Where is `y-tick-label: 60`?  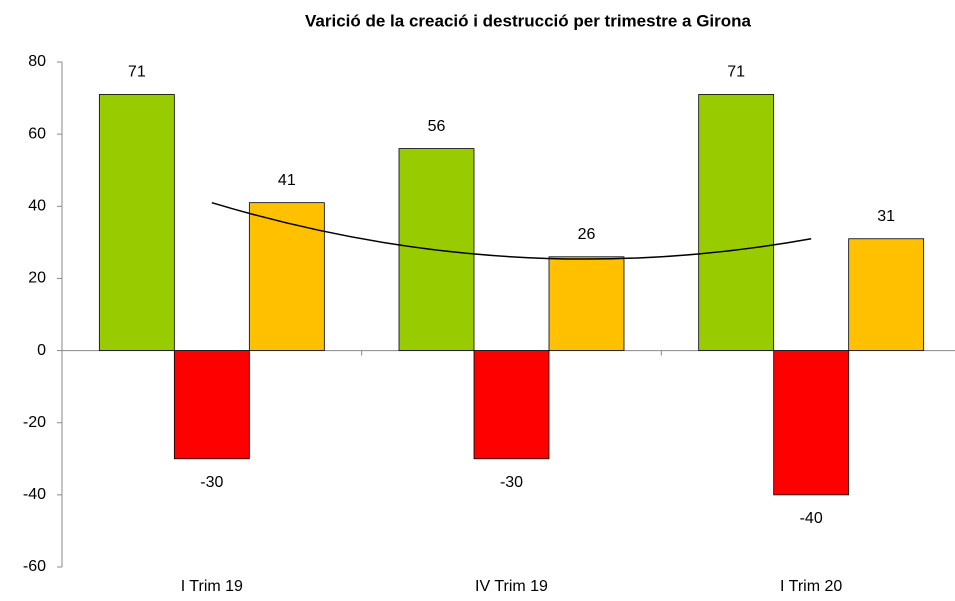
y-tick-label: 60 is located at coordinates (37, 133).